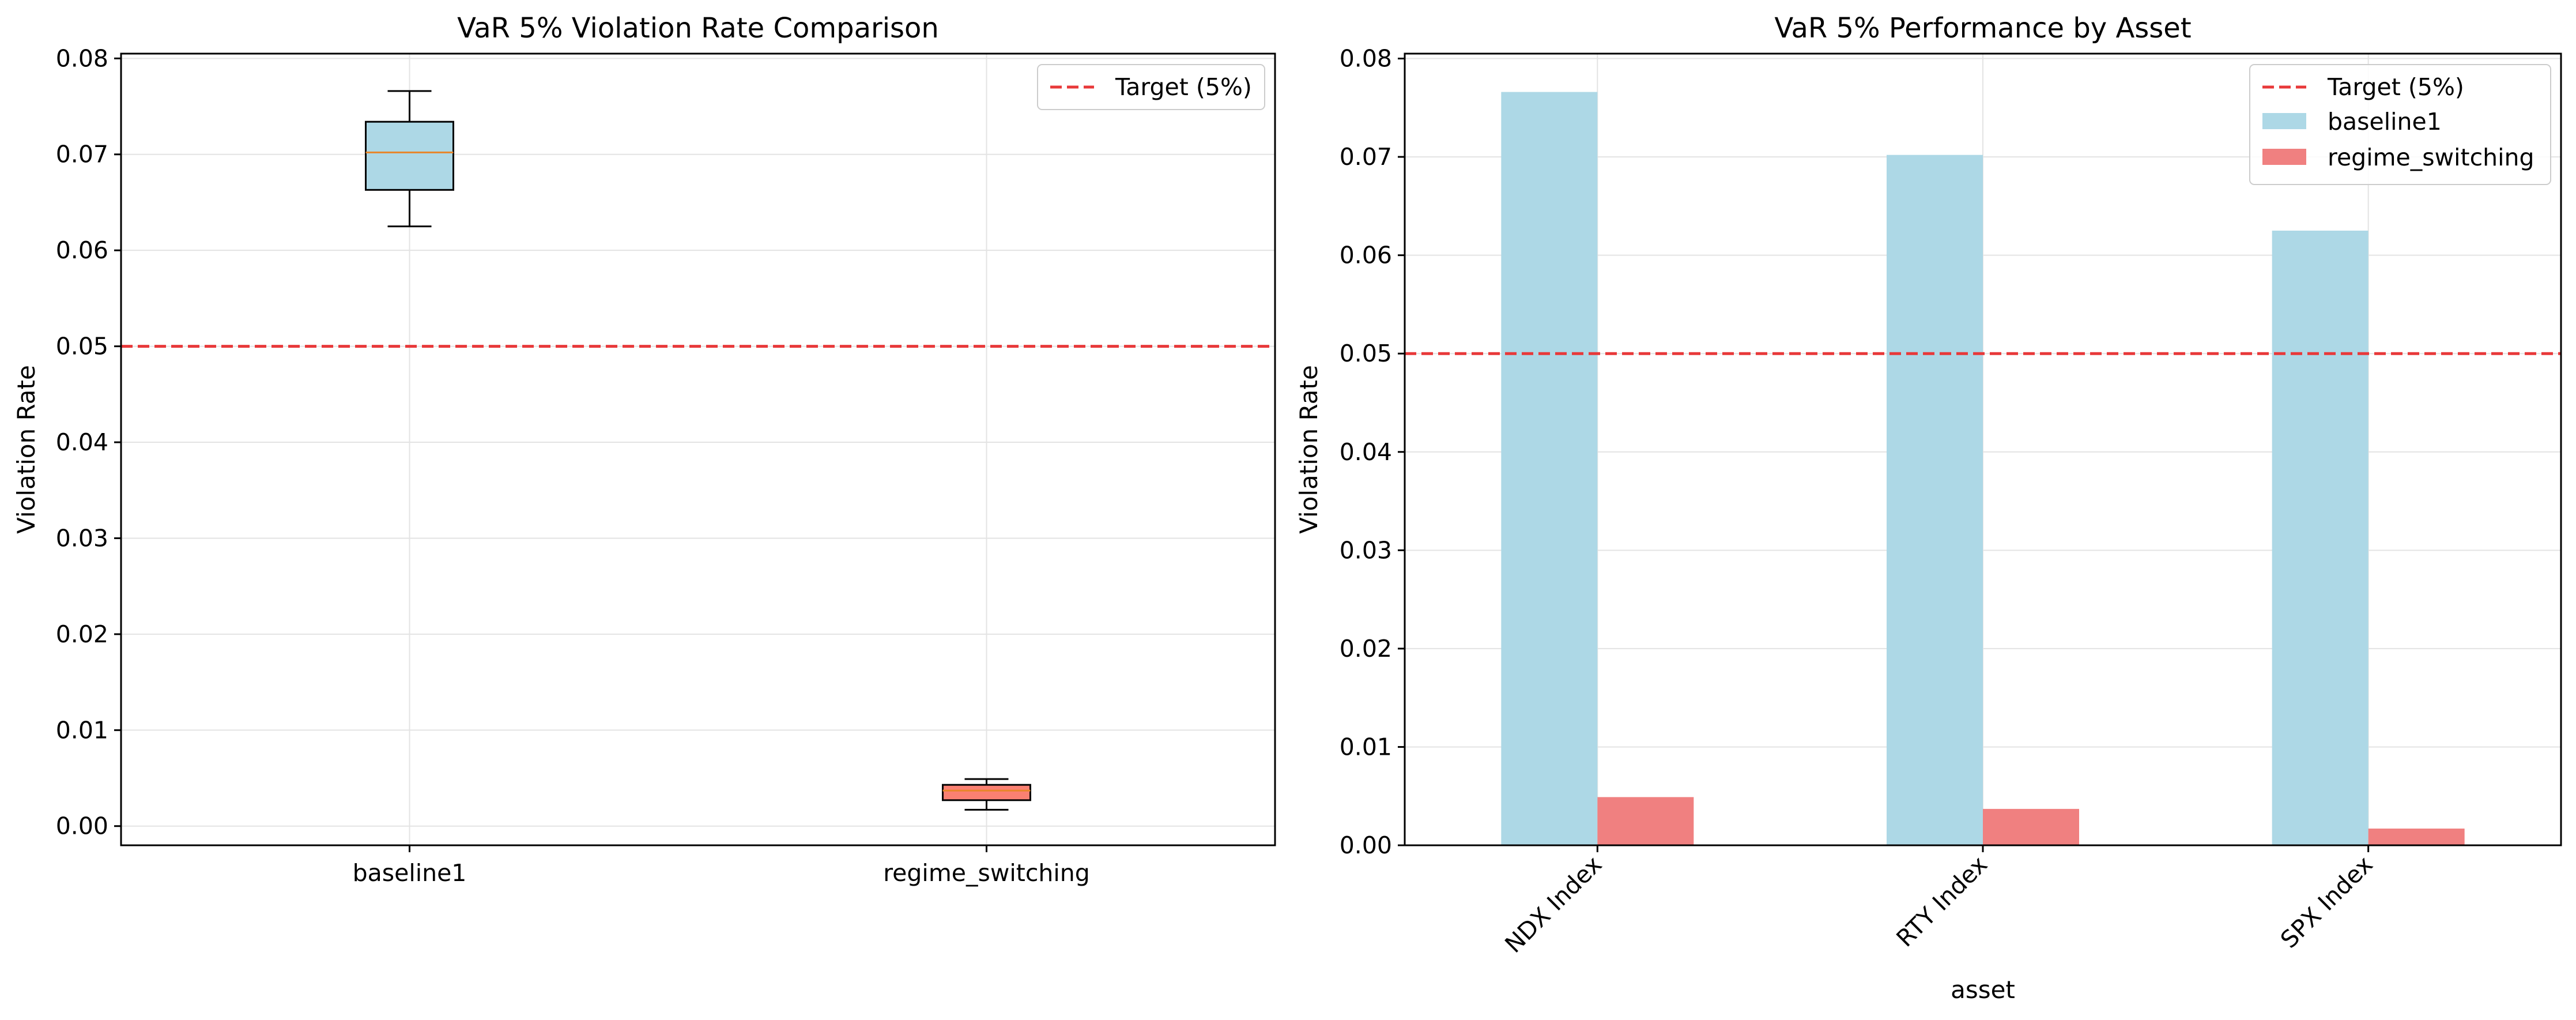 This screenshot has height=1020, width=2576. What do you see at coordinates (1366, 845) in the screenshot?
I see `bar-y-tick-label: 0.00` at bounding box center [1366, 845].